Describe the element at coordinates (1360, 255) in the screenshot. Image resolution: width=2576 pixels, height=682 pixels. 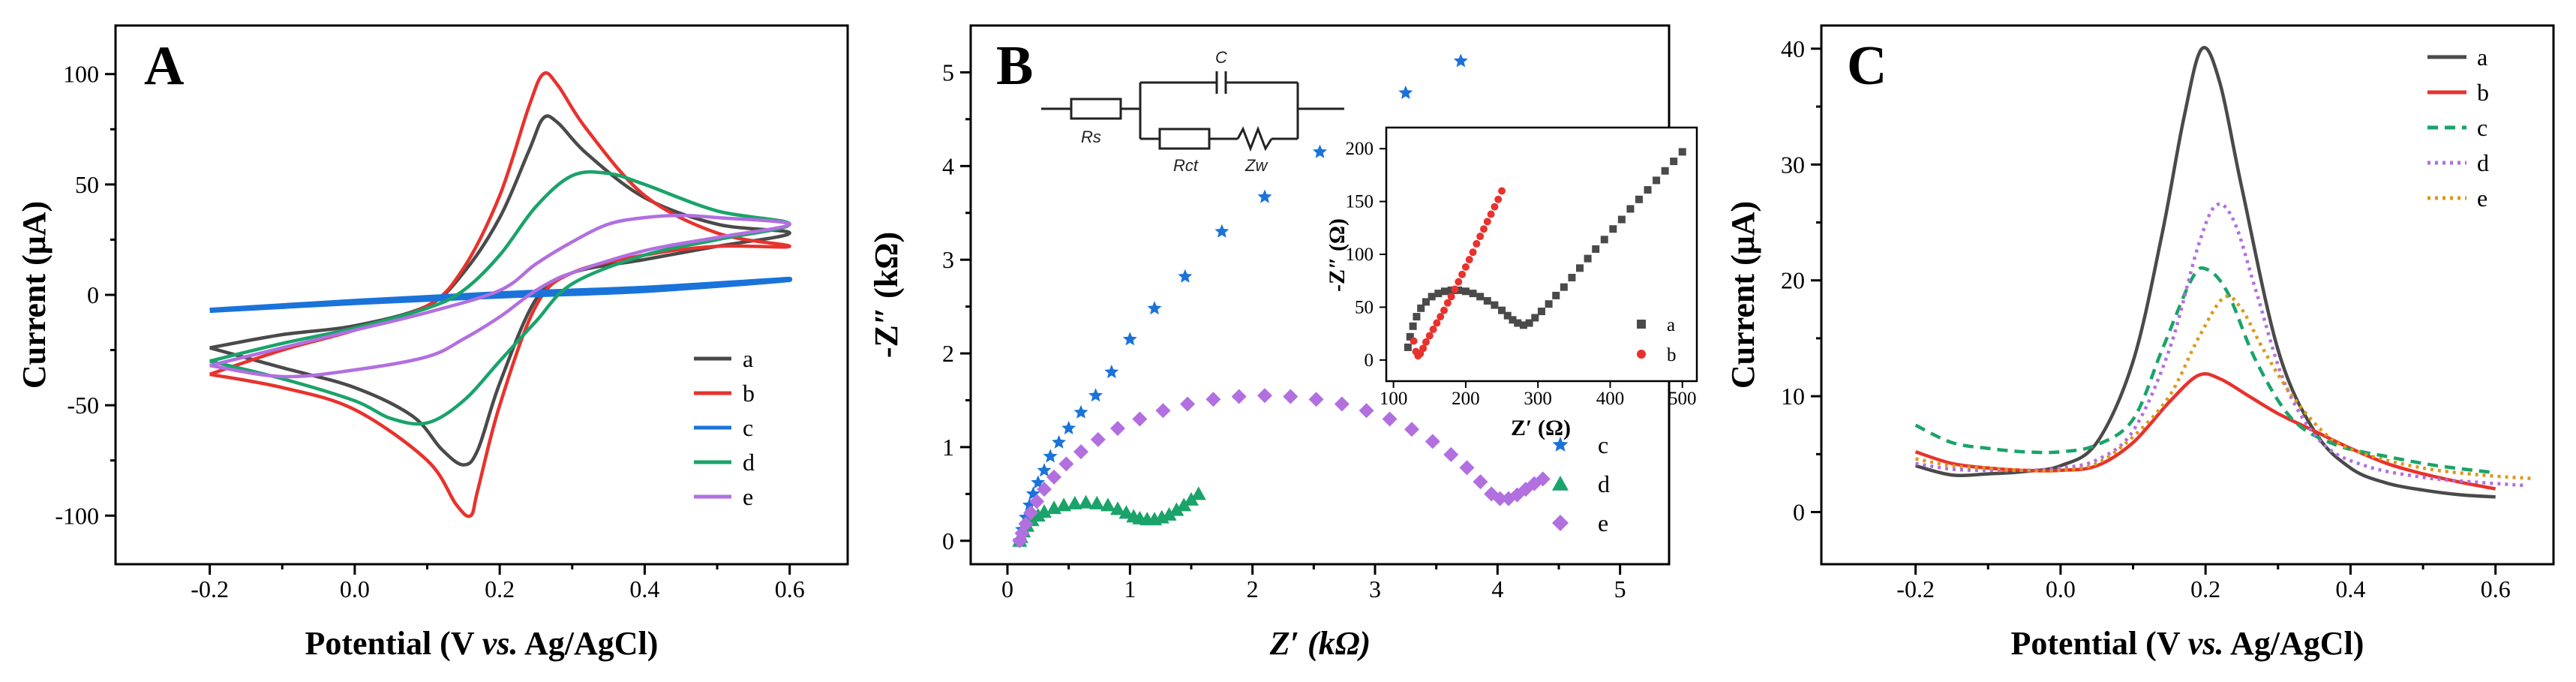
I see `y-tick-label: 100` at that location.